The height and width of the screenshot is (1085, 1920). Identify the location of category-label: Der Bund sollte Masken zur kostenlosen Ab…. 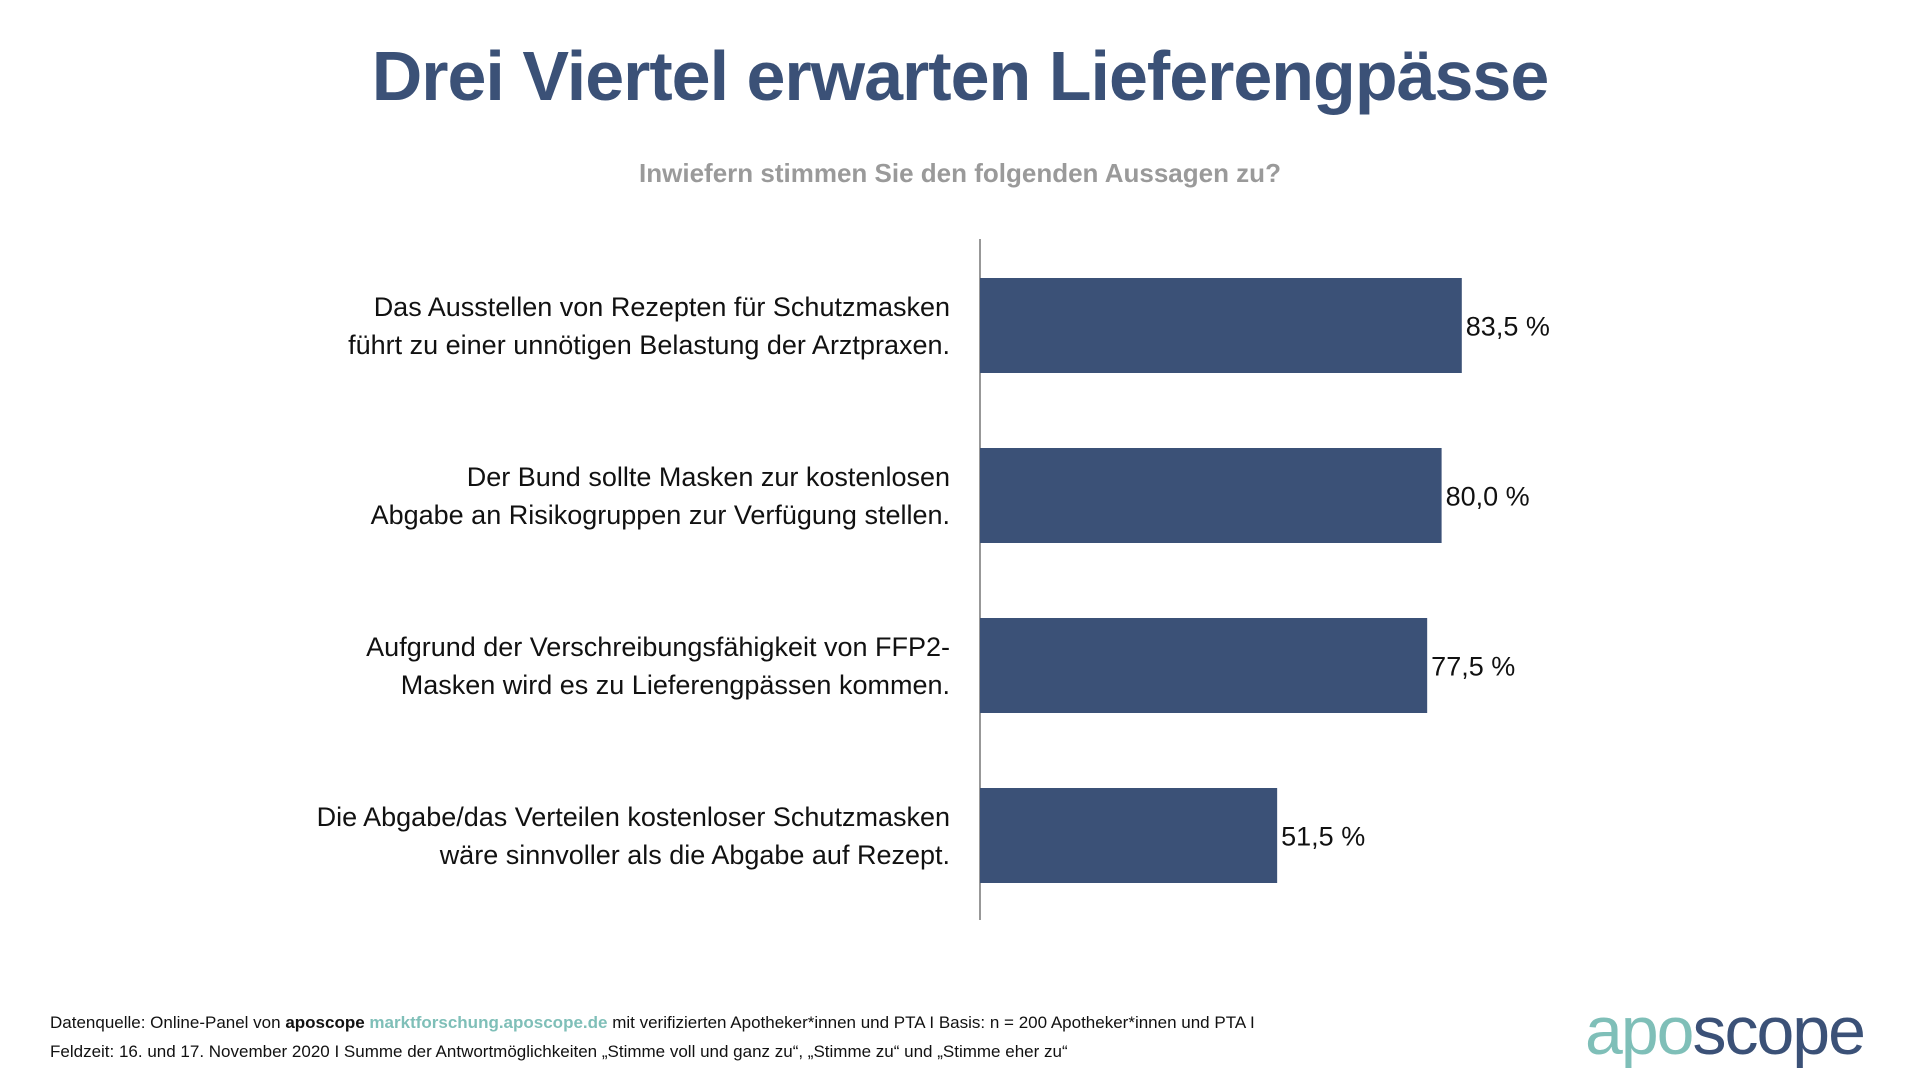
(600, 496).